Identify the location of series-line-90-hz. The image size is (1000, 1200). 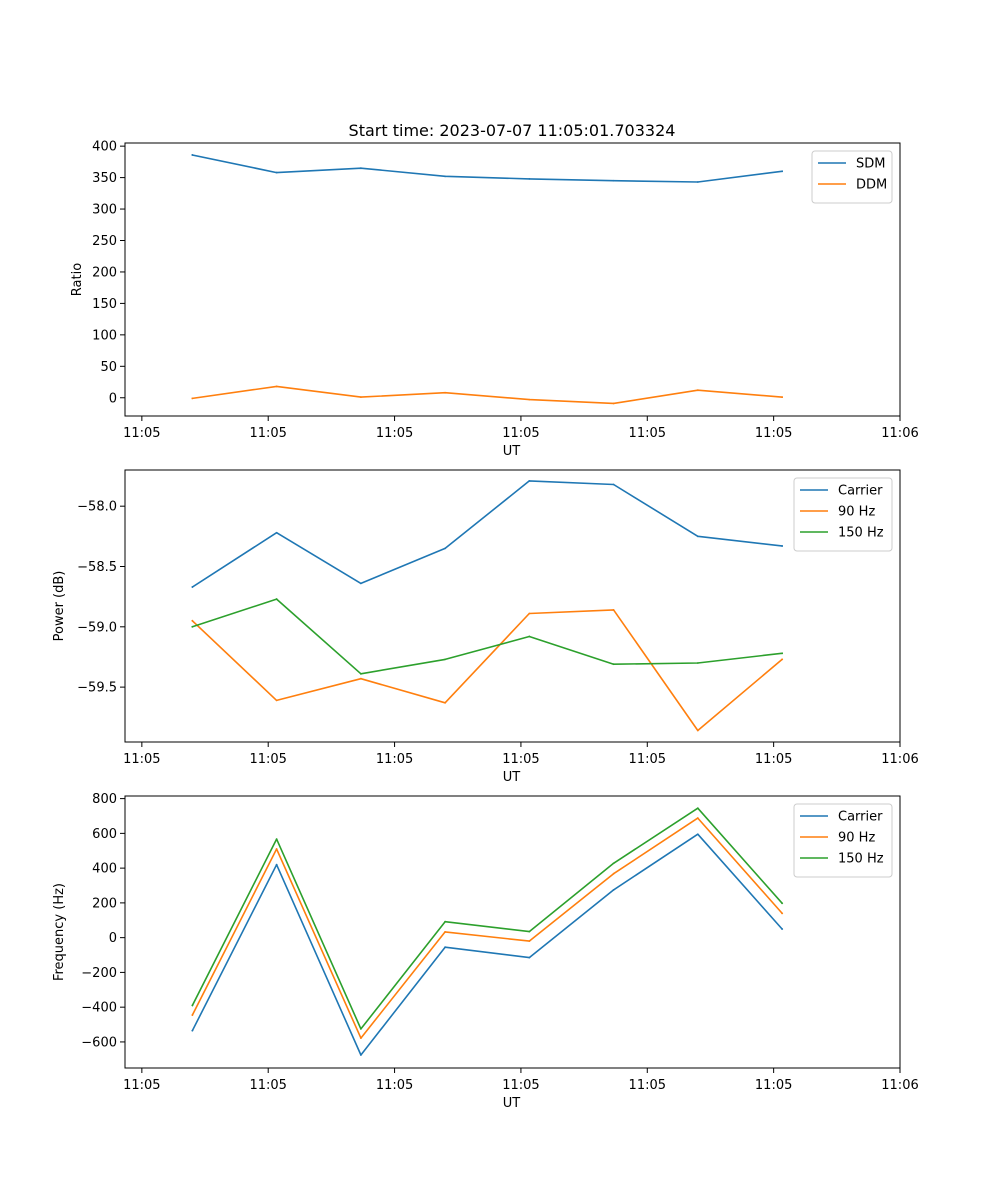
(487, 670).